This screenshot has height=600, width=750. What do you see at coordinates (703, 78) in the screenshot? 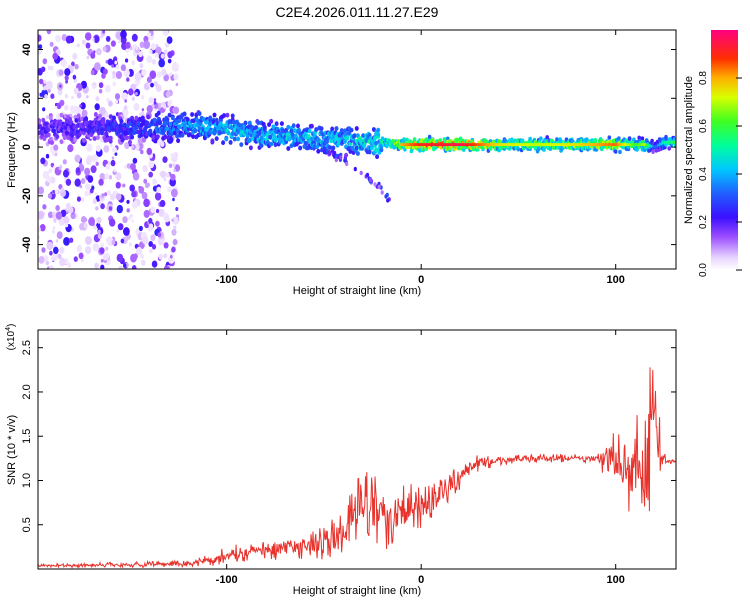
I see `colorbar-tick-label: 0.8` at bounding box center [703, 78].